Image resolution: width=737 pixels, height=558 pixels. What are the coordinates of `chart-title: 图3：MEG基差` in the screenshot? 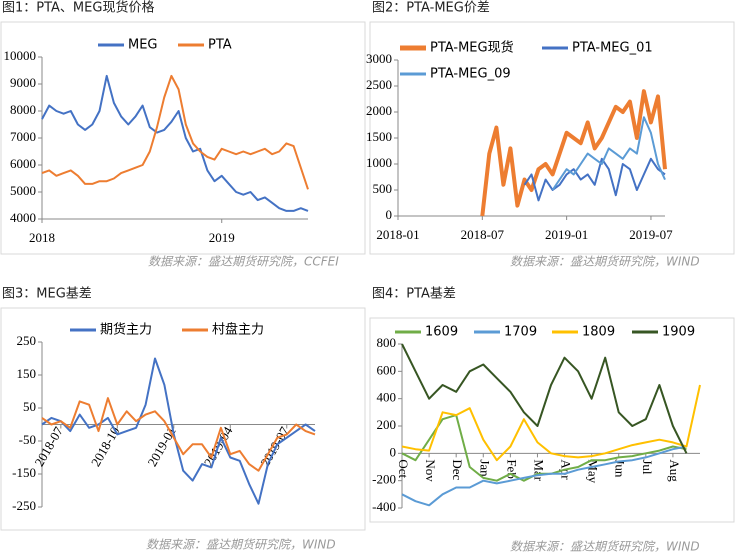 It's located at (47, 294).